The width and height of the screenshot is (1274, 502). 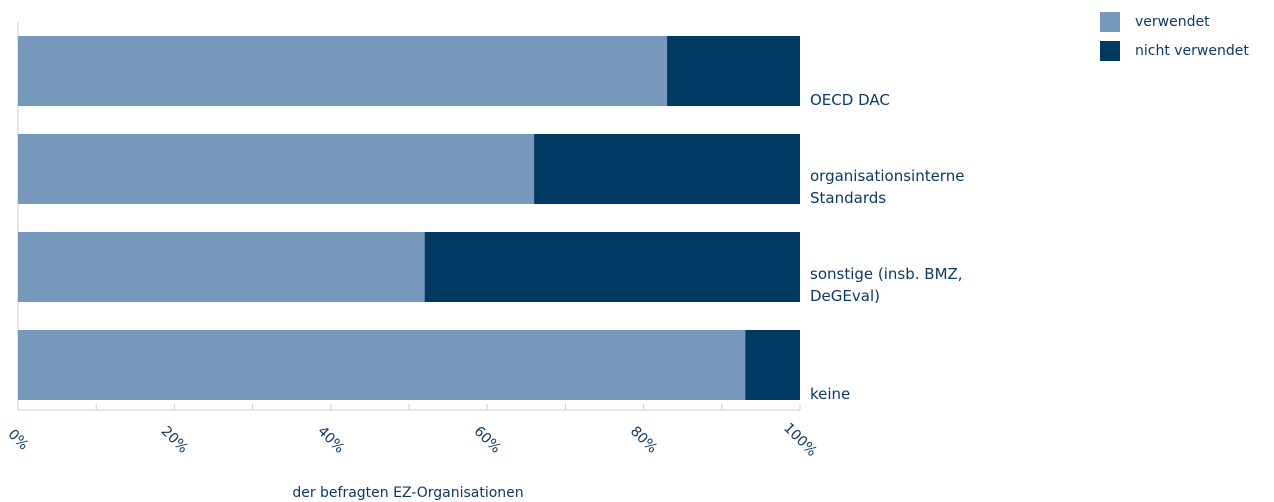 What do you see at coordinates (643, 439) in the screenshot?
I see `x-tick-label: 80%` at bounding box center [643, 439].